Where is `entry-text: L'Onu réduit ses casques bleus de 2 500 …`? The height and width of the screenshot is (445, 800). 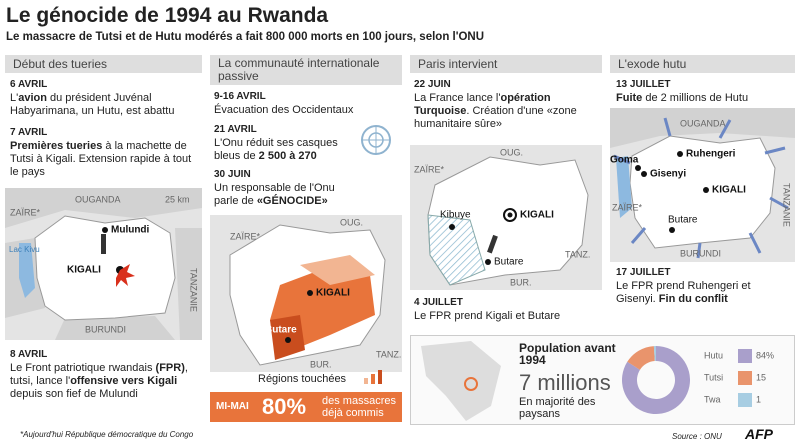 entry-text: L'Onu réduit ses casques bleus de 2 500 … is located at coordinates (284, 150).